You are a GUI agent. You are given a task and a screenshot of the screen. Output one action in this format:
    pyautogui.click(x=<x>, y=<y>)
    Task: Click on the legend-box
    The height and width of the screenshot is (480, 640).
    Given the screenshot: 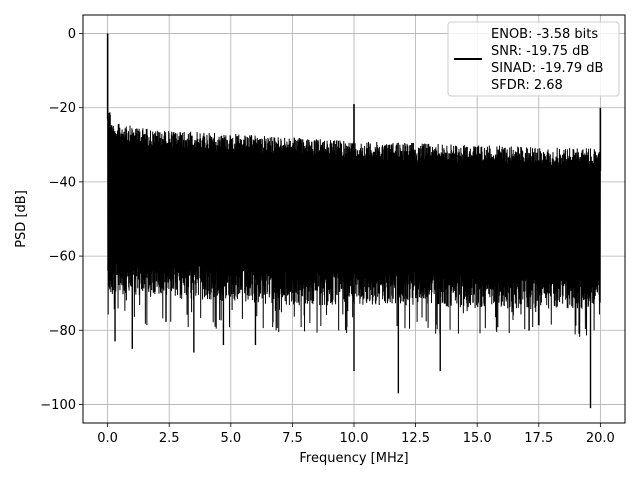 What is the action you would take?
    pyautogui.click(x=533, y=59)
    